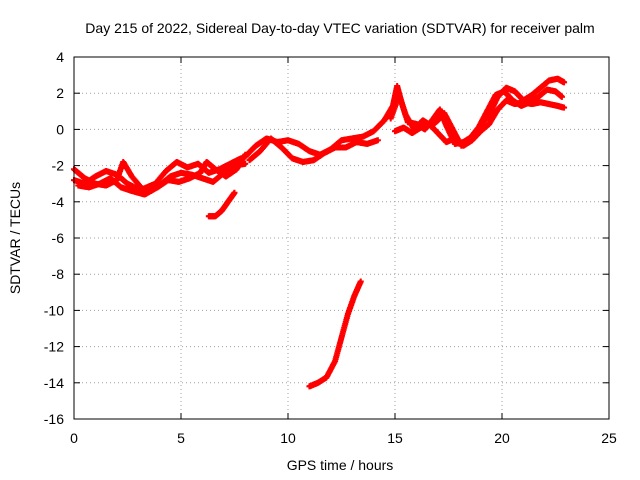  I want to click on y-tick-label: -8, so click(58, 274).